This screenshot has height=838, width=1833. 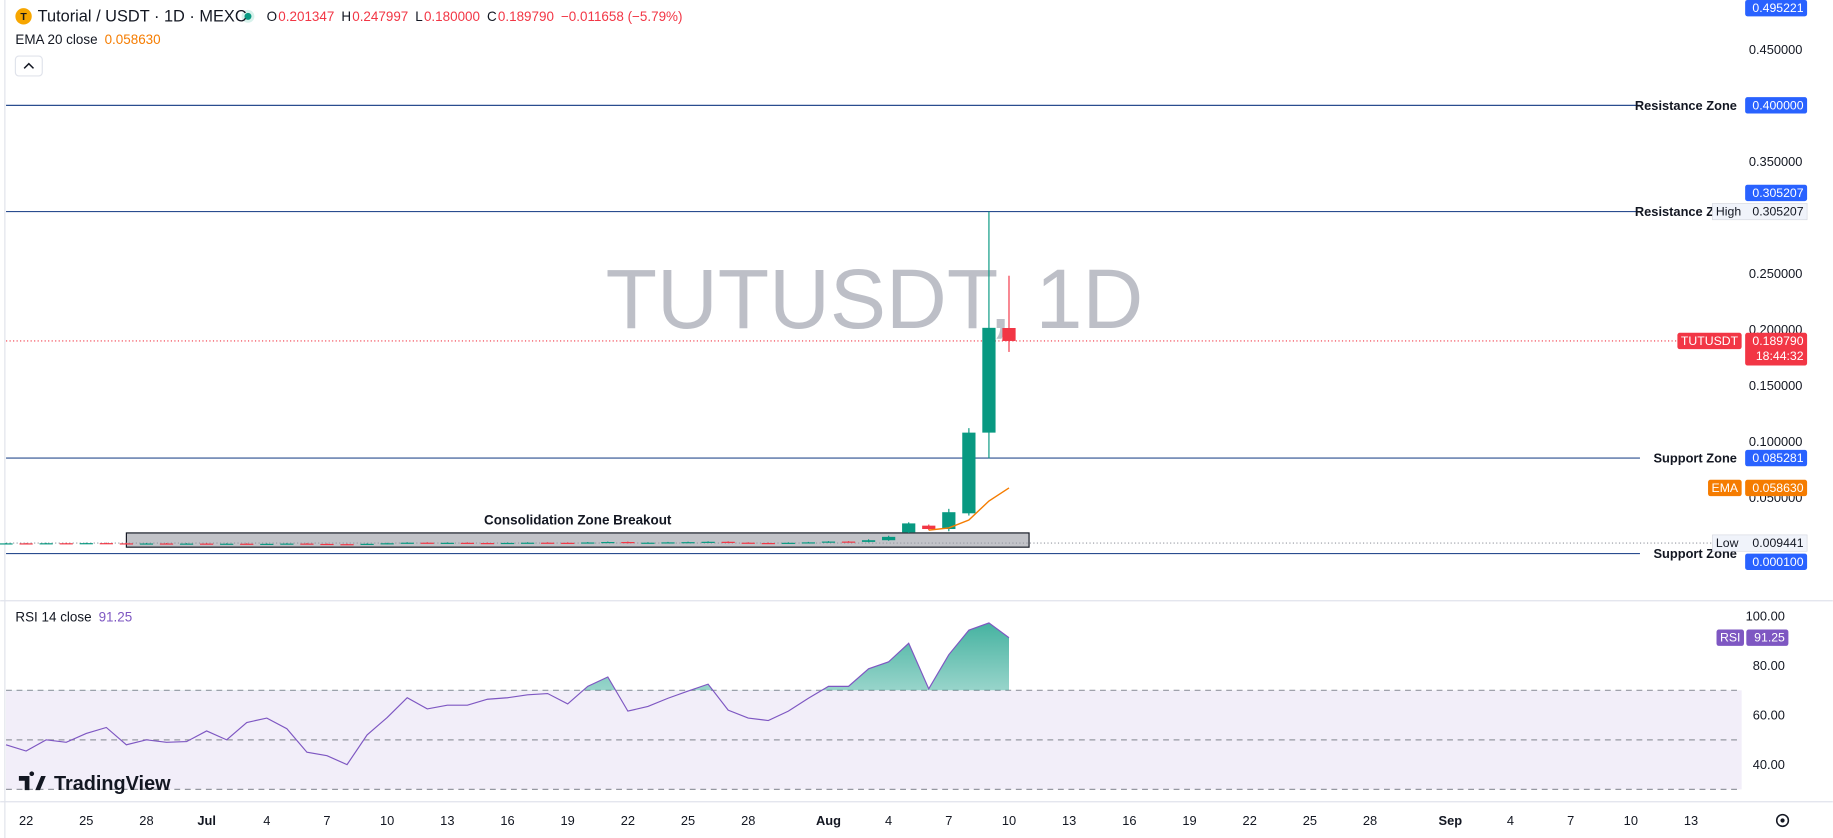 I want to click on settings-button, so click(x=1782, y=820).